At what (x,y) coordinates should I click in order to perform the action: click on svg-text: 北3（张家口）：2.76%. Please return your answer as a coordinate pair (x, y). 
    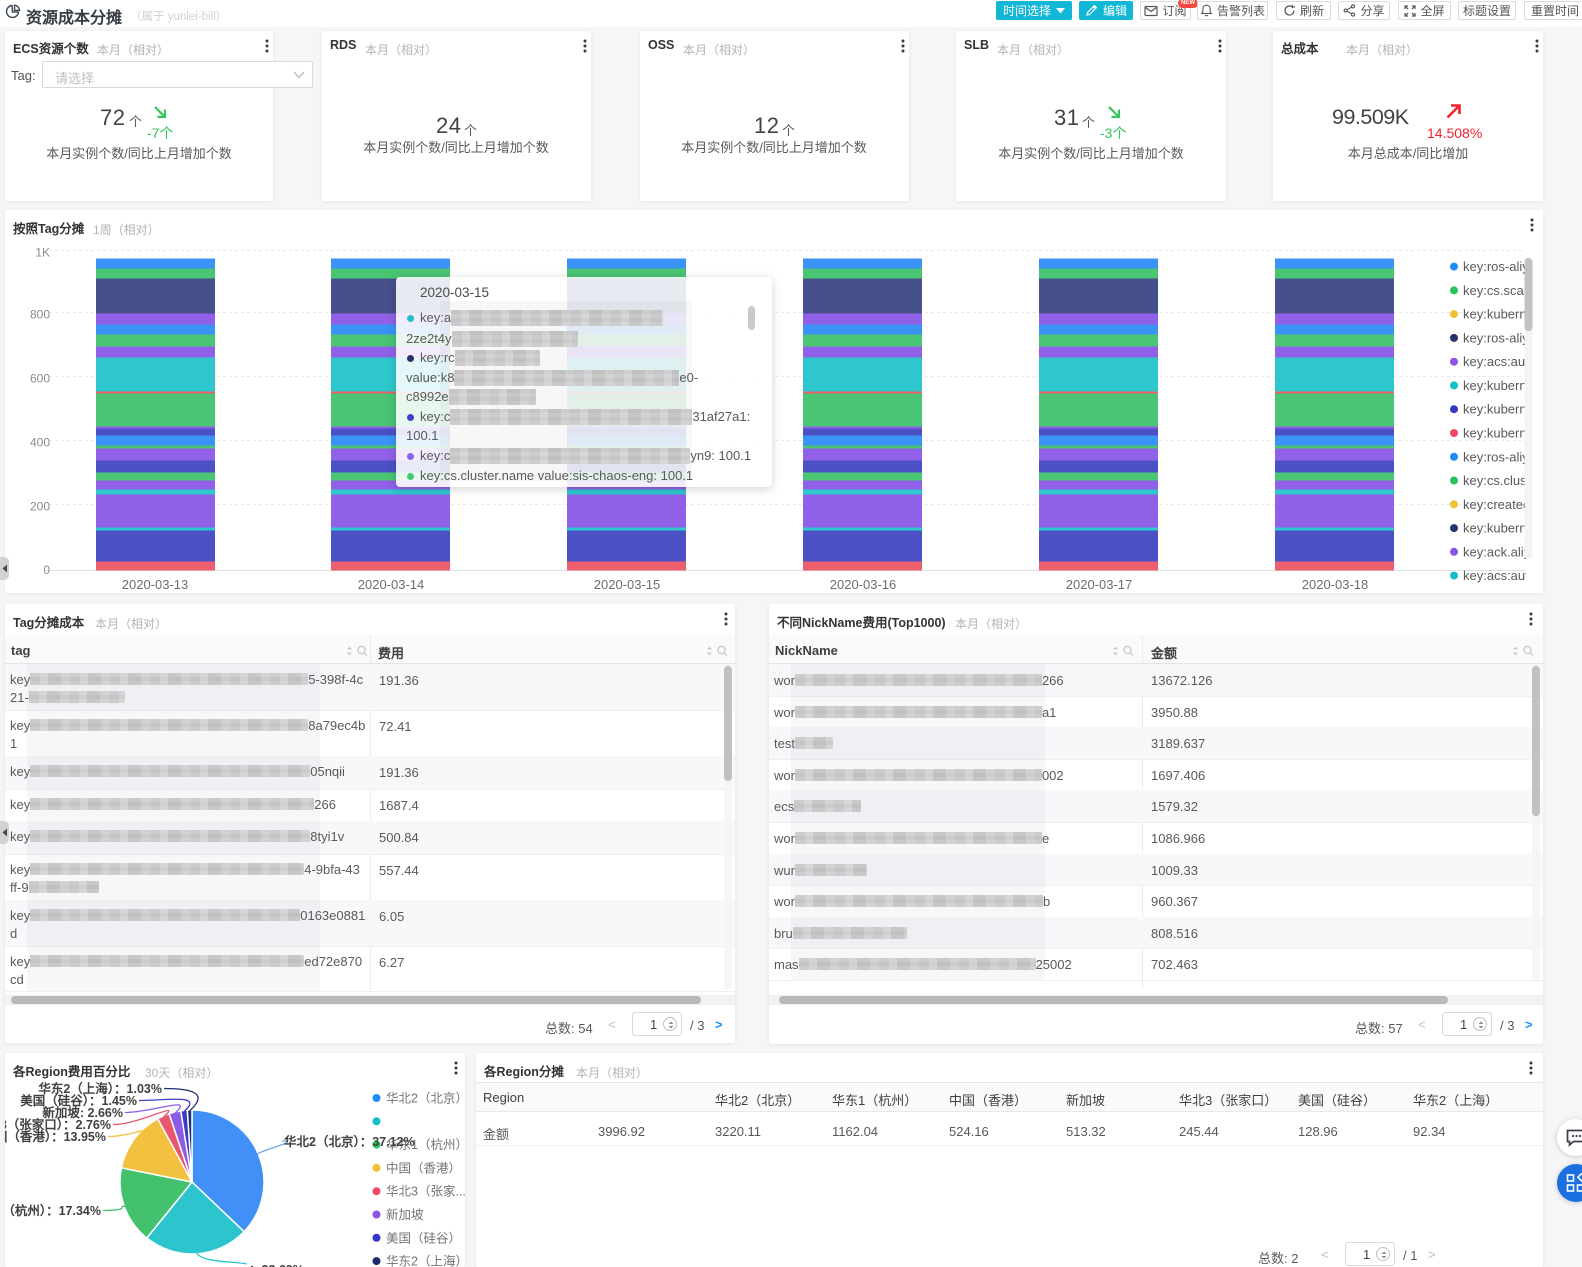
    Looking at the image, I should click on (58, 1124).